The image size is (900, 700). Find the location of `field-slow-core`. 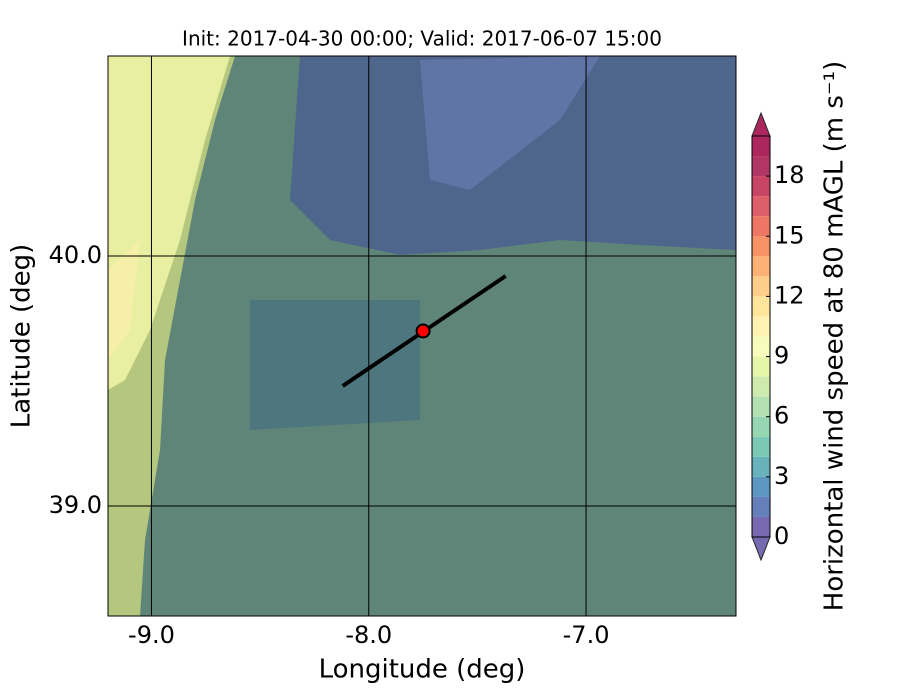

field-slow-core is located at coordinates (510, 123).